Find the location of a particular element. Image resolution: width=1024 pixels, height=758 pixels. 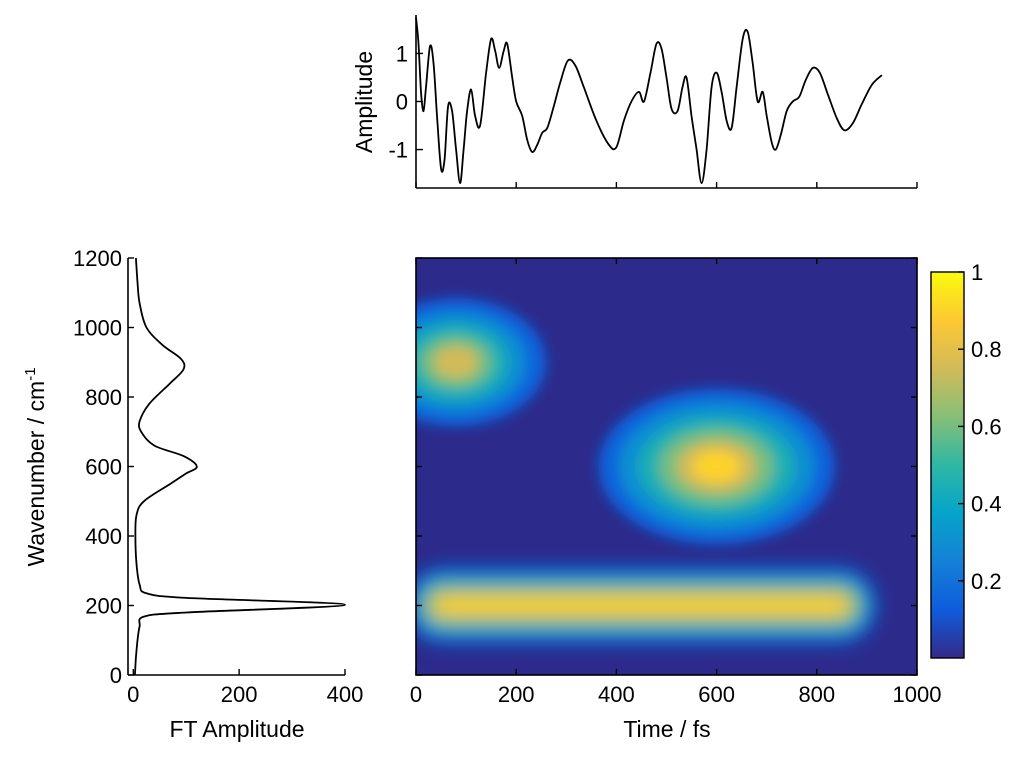

ft-spectrum-y-tick-label: 600 is located at coordinates (103, 467).